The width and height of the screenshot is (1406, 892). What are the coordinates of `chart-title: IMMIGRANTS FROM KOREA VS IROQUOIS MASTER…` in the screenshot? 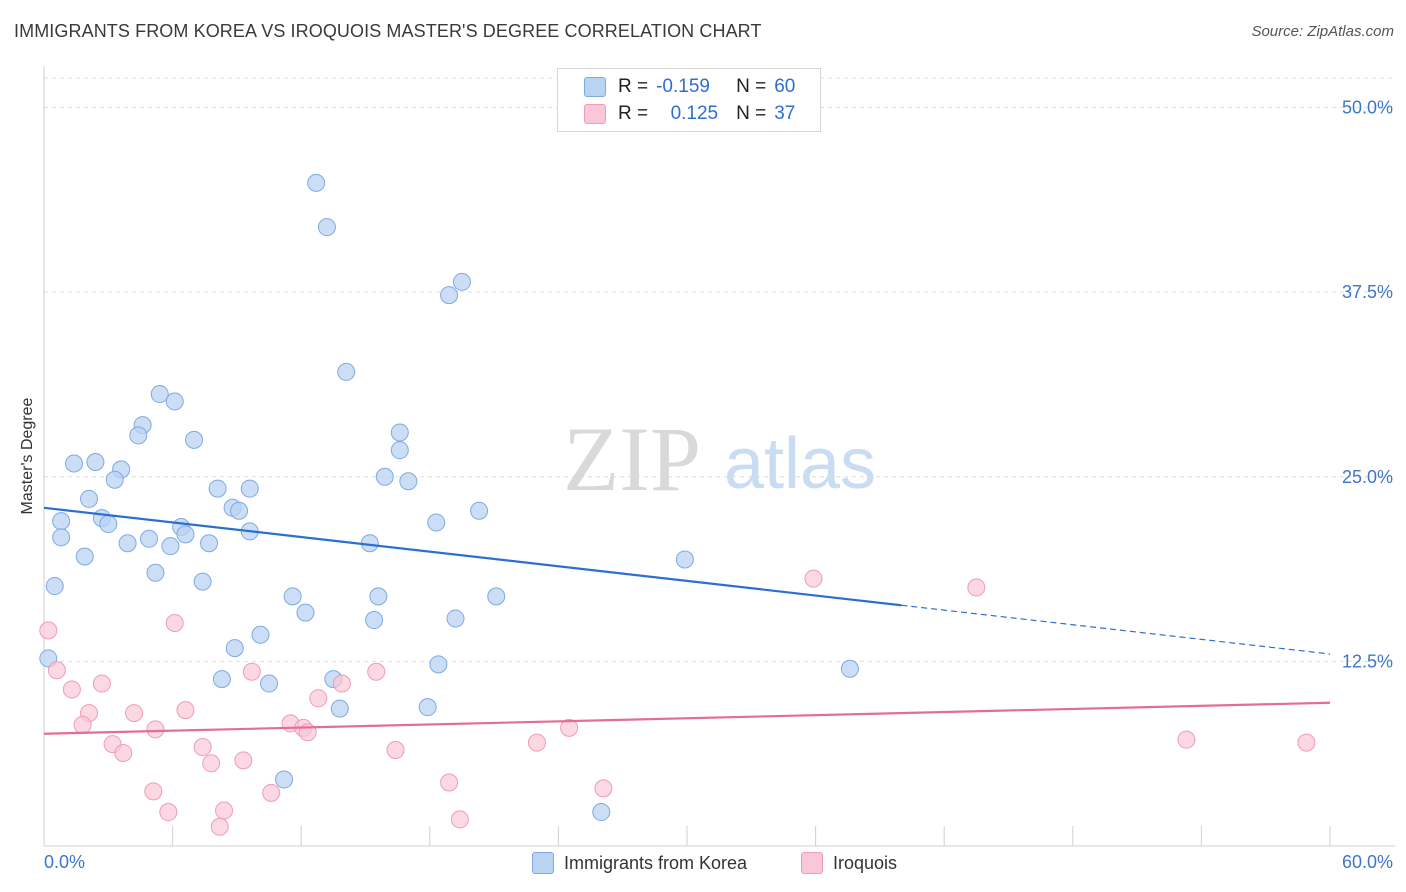 It's located at (388, 31).